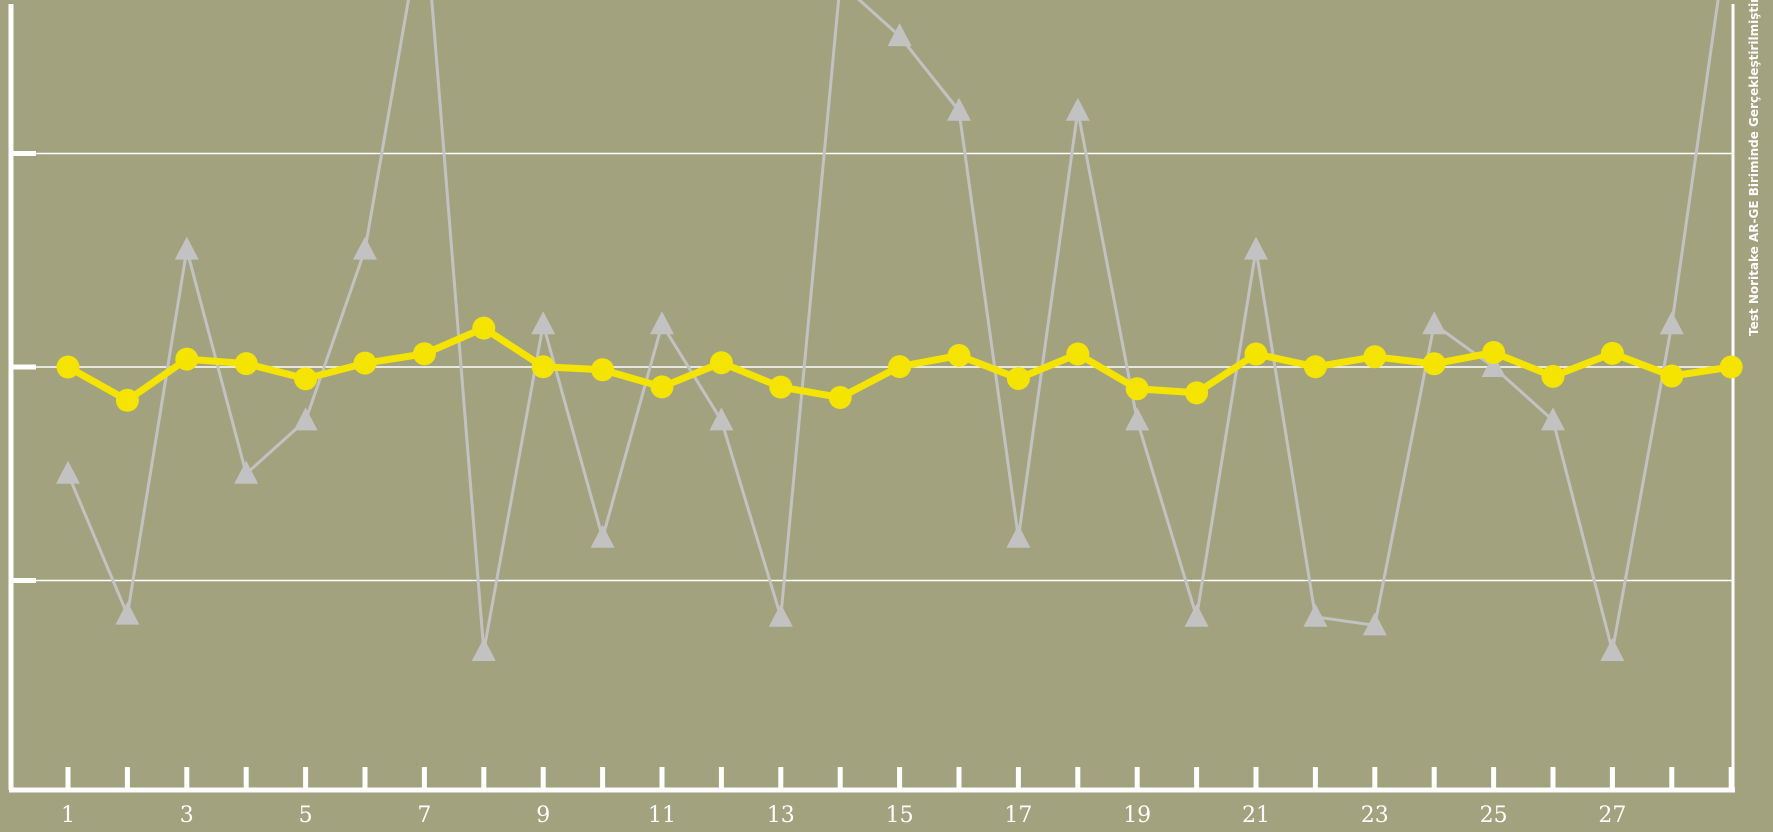  I want to click on x-tick-label: 19, so click(1137, 815).